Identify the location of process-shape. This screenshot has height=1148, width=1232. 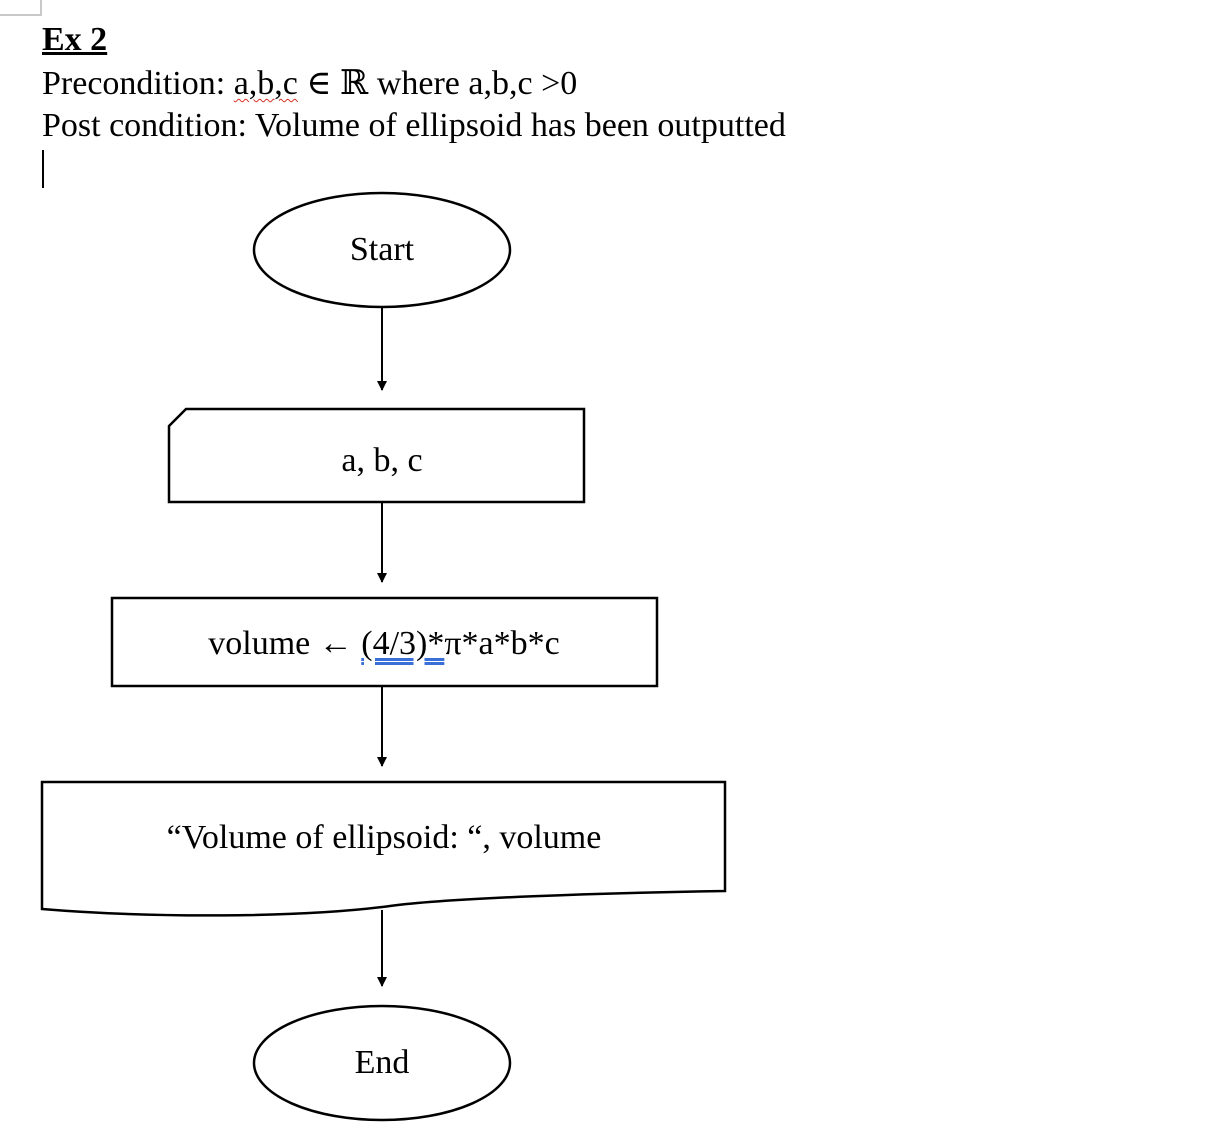
(384, 642).